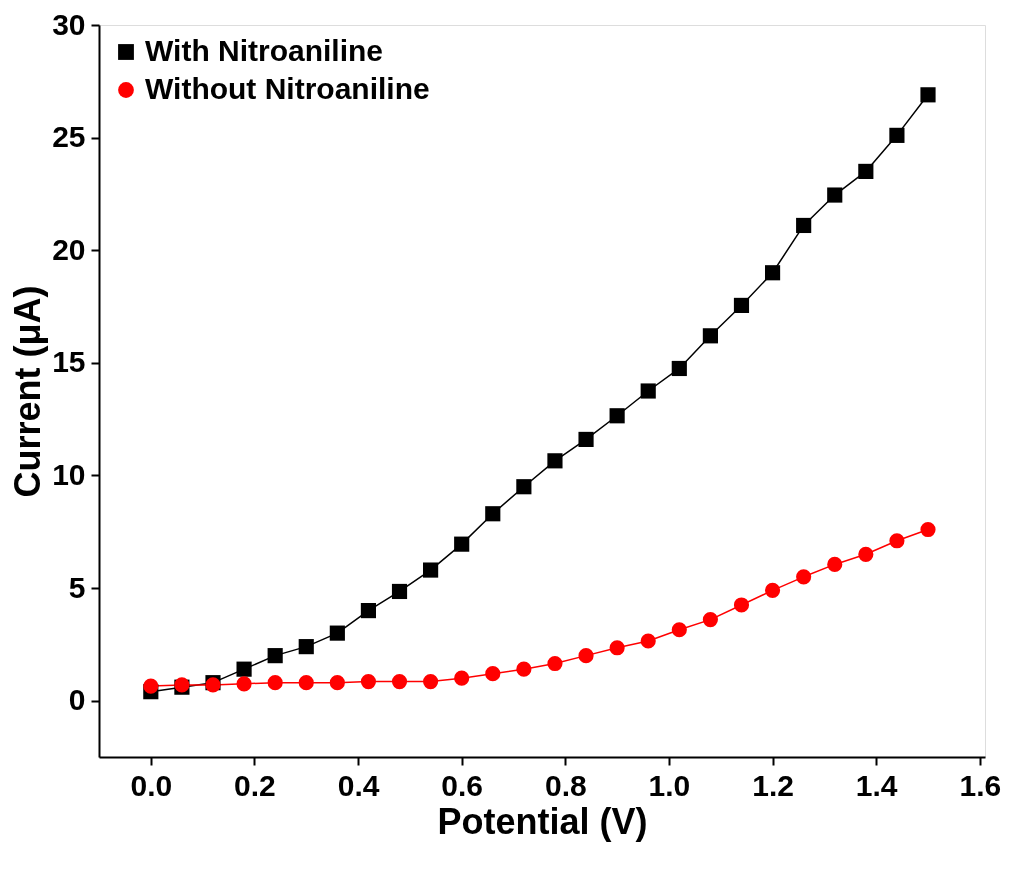 Image resolution: width=1028 pixels, height=869 pixels. I want to click on x-tick-label: 1.0, so click(669, 785).